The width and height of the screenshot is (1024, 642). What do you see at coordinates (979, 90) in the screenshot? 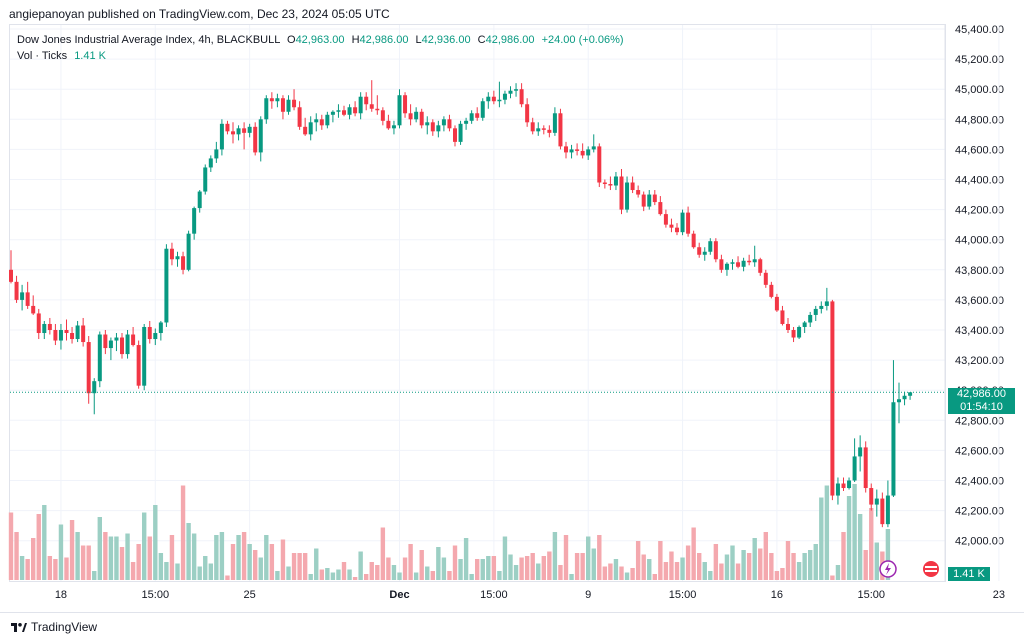
I see `y-tick-label: 45,000.00` at bounding box center [979, 90].